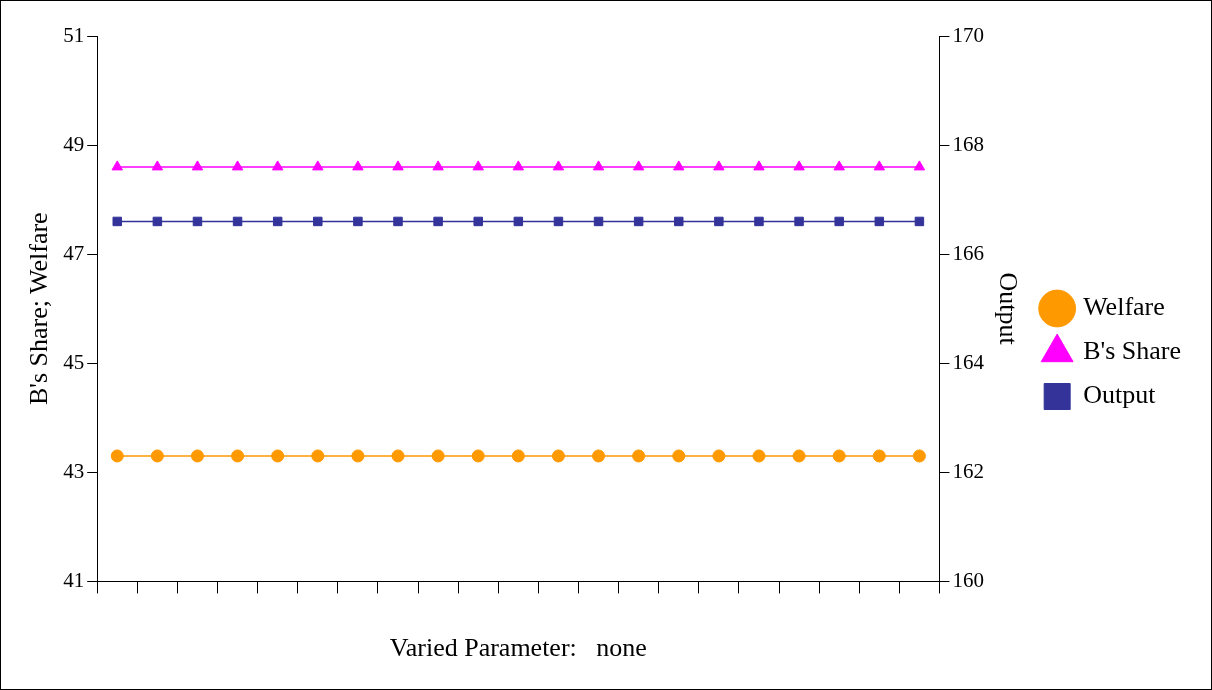 Image resolution: width=1212 pixels, height=690 pixels. What do you see at coordinates (74, 579) in the screenshot?
I see `y-tick-label: 41` at bounding box center [74, 579].